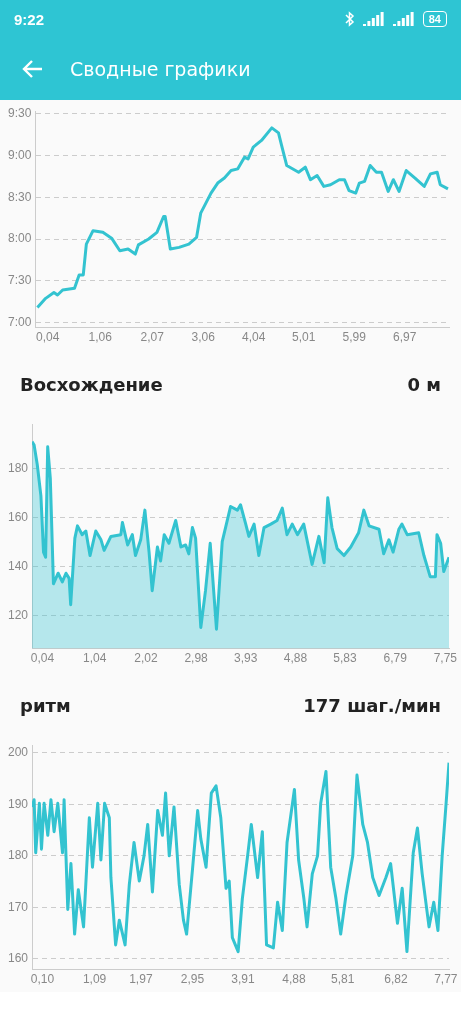 This screenshot has width=461, height=1024. Describe the element at coordinates (434, 19) in the screenshot. I see `battery-icon: 84` at that location.